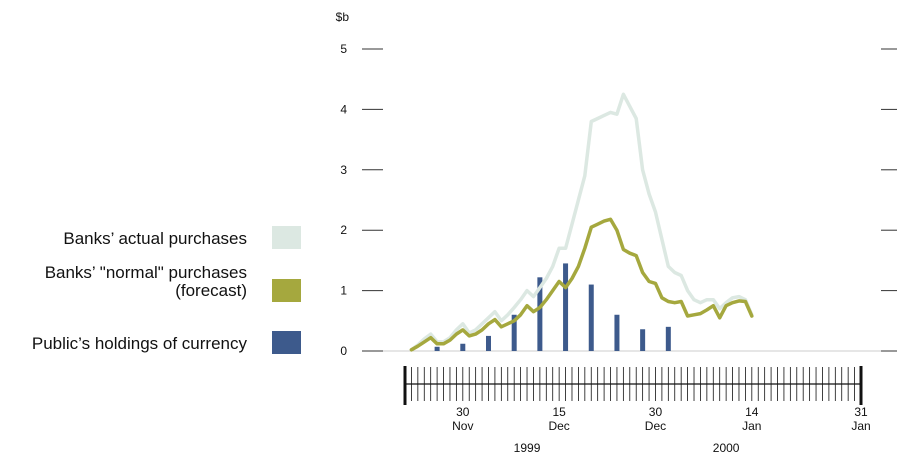 The height and width of the screenshot is (455, 897). Describe the element at coordinates (726, 448) in the screenshot. I see `year-label: 2000` at that location.